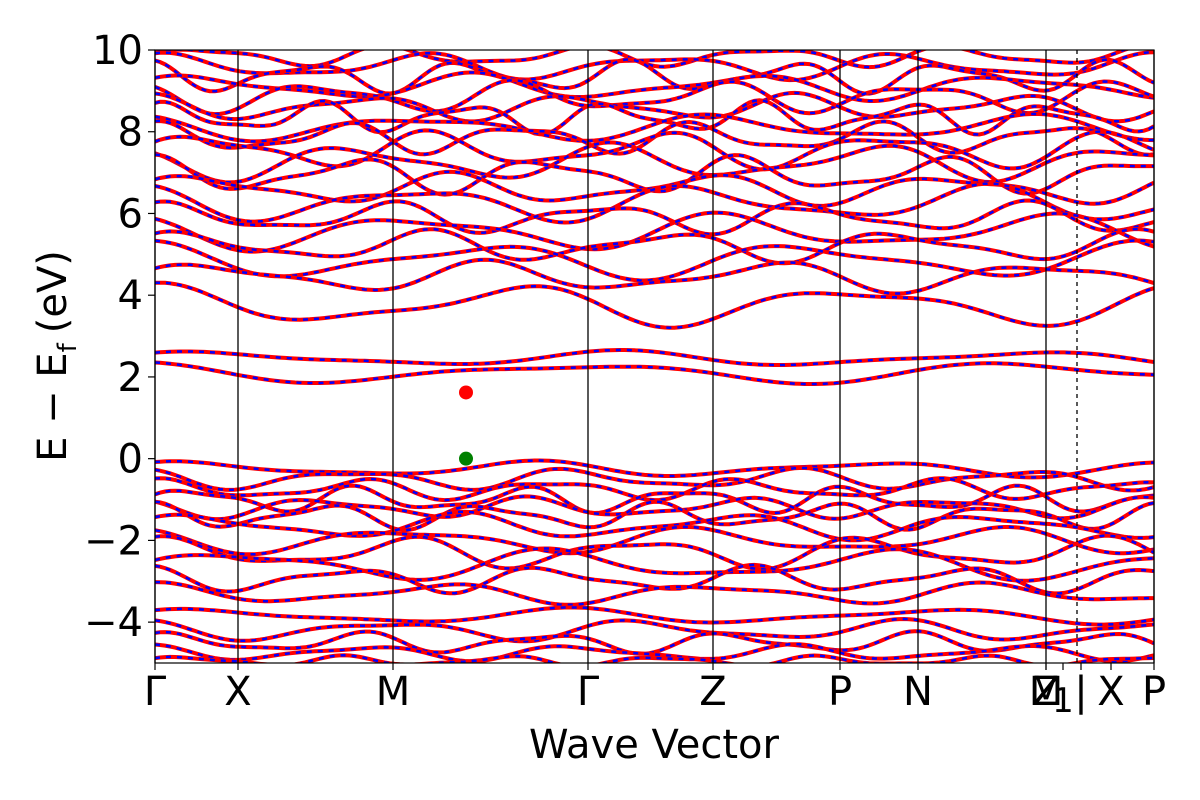  Describe the element at coordinates (119, 337) in the screenshot. I see `y-axis: 10 8 6 4 2 0 −2 −4` at that location.